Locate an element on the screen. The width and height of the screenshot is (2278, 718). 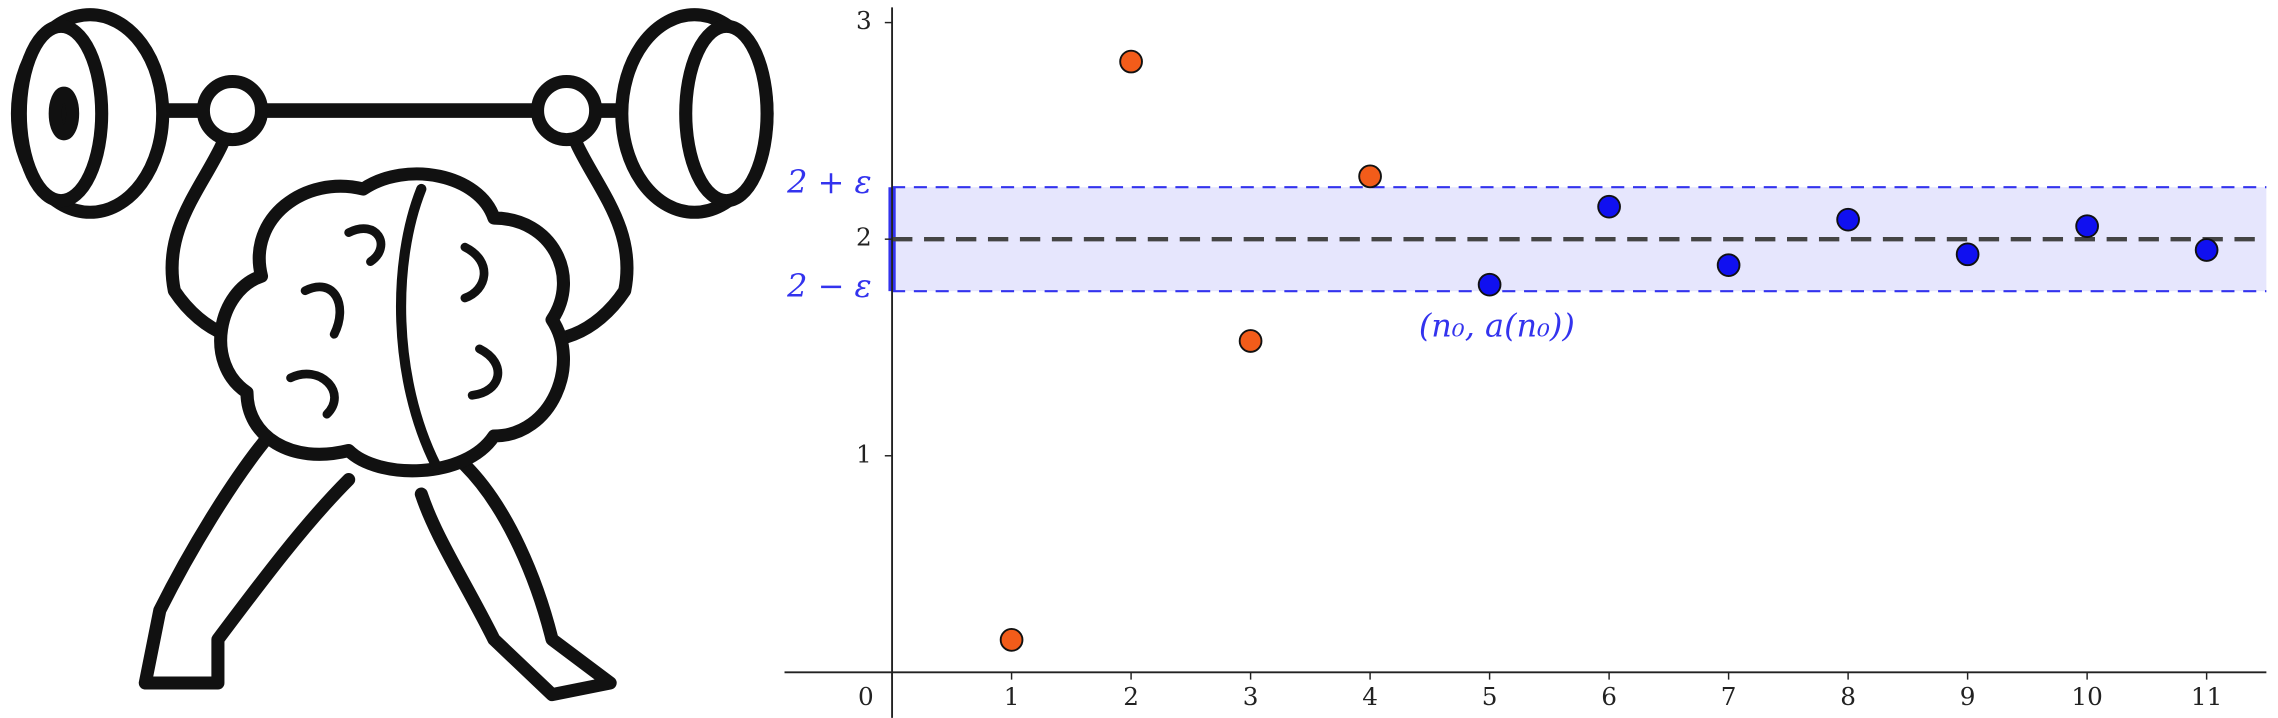
x-tick-label: 5 is located at coordinates (1490, 696).